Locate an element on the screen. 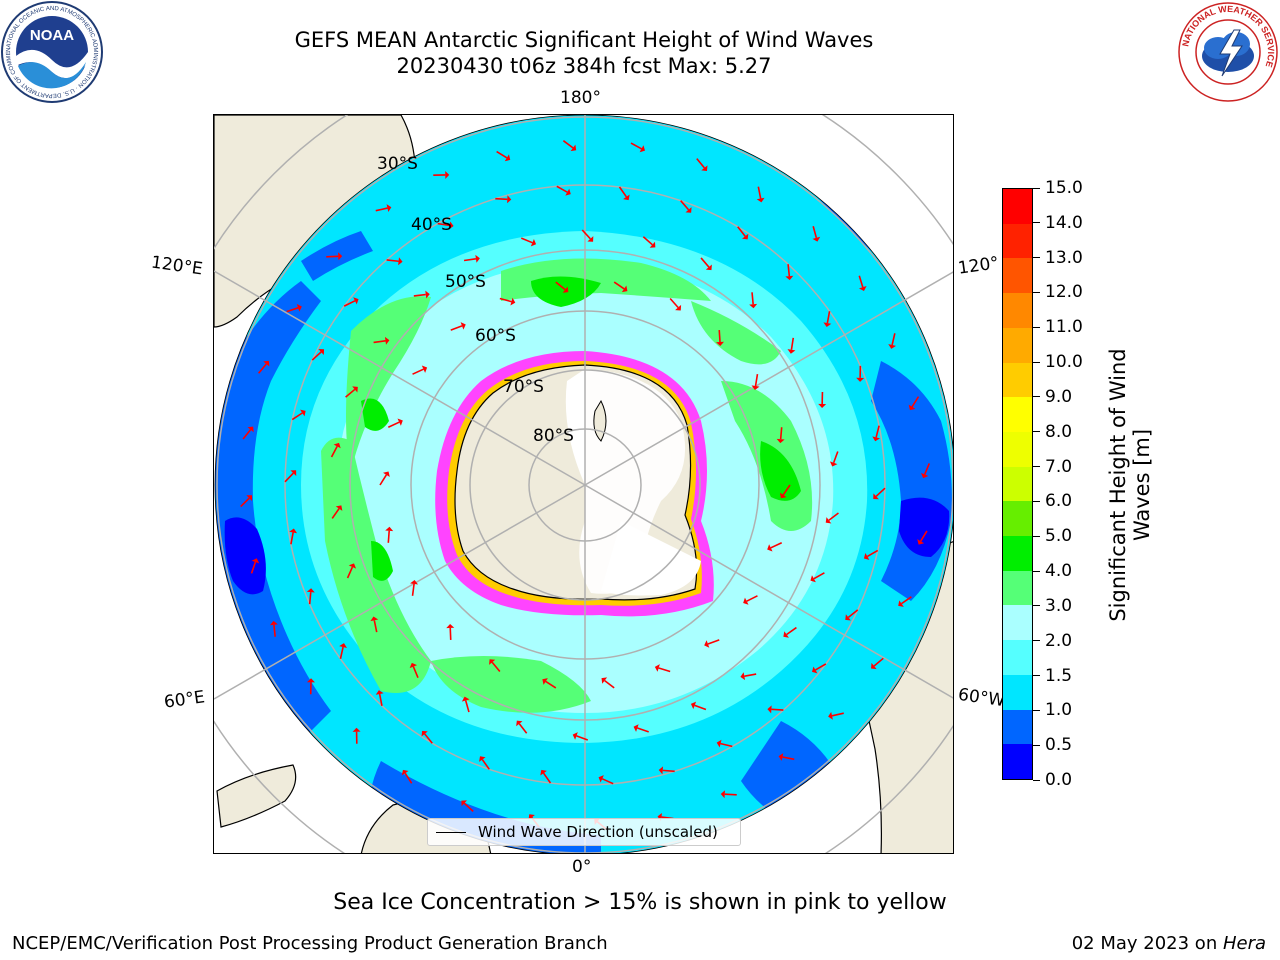 The image size is (1280, 960). footer-host: Hera is located at coordinates (1244, 943).